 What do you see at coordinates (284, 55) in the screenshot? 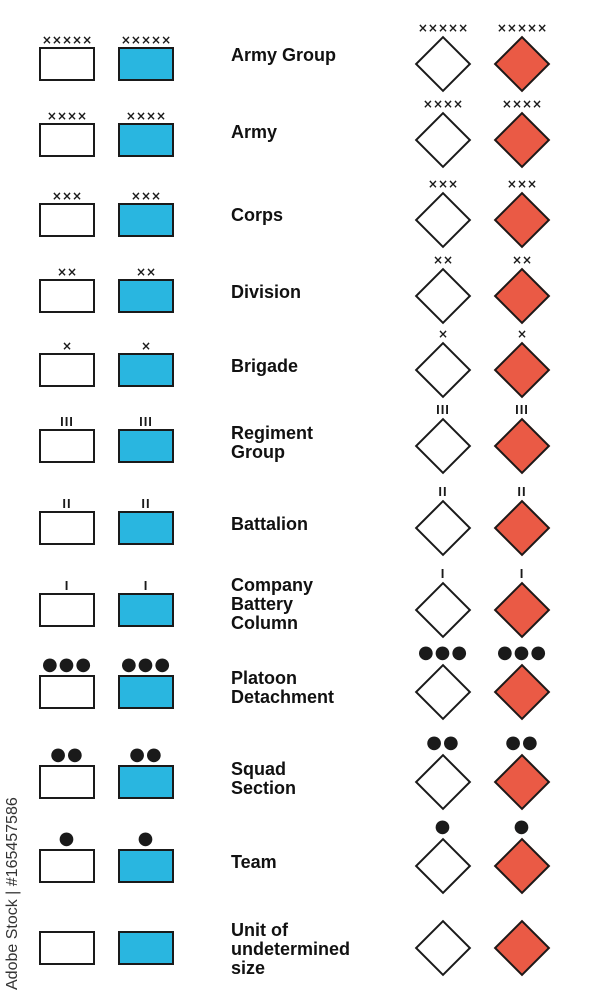
I see `echelon-label-line: Army Group` at bounding box center [284, 55].